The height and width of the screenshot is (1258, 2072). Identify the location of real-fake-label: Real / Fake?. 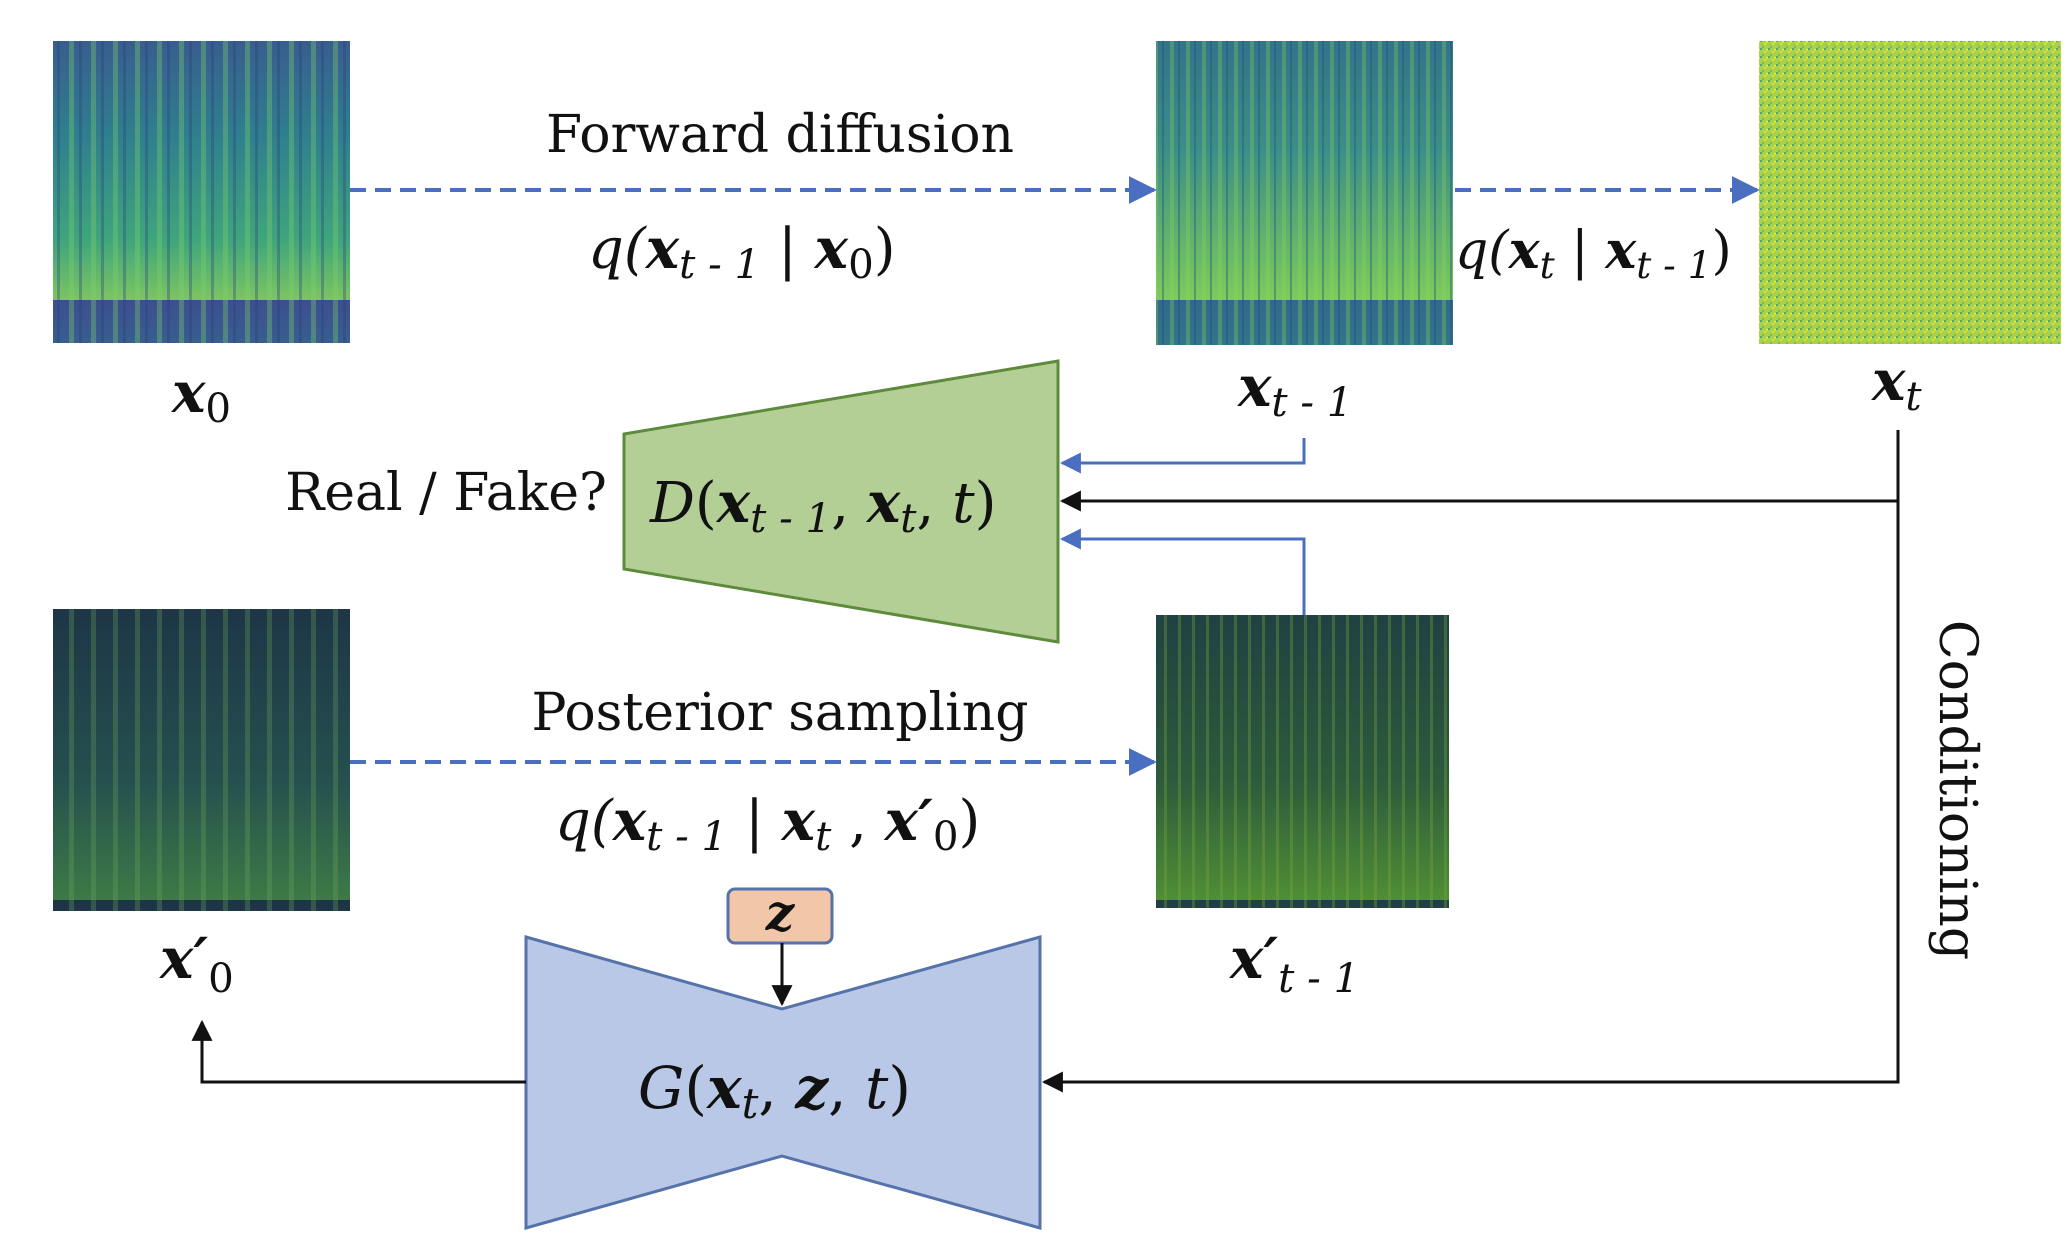
(446, 493).